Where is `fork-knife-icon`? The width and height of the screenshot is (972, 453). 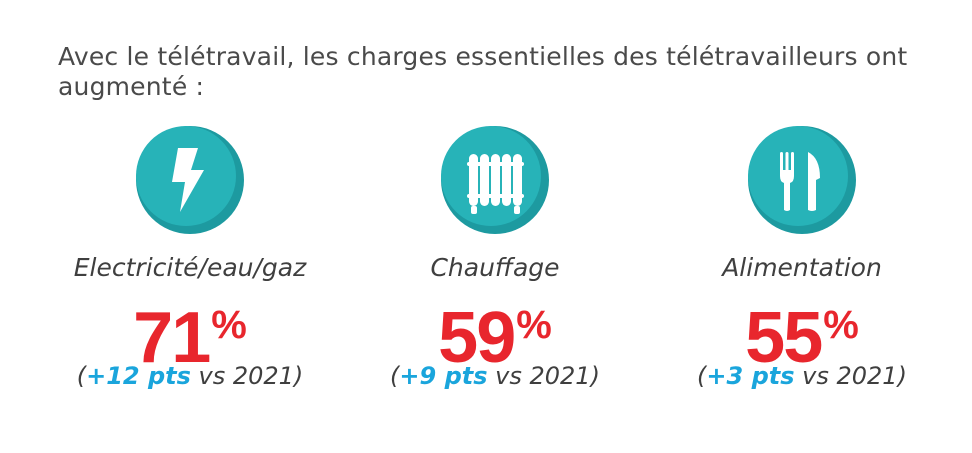 fork-knife-icon is located at coordinates (802, 180).